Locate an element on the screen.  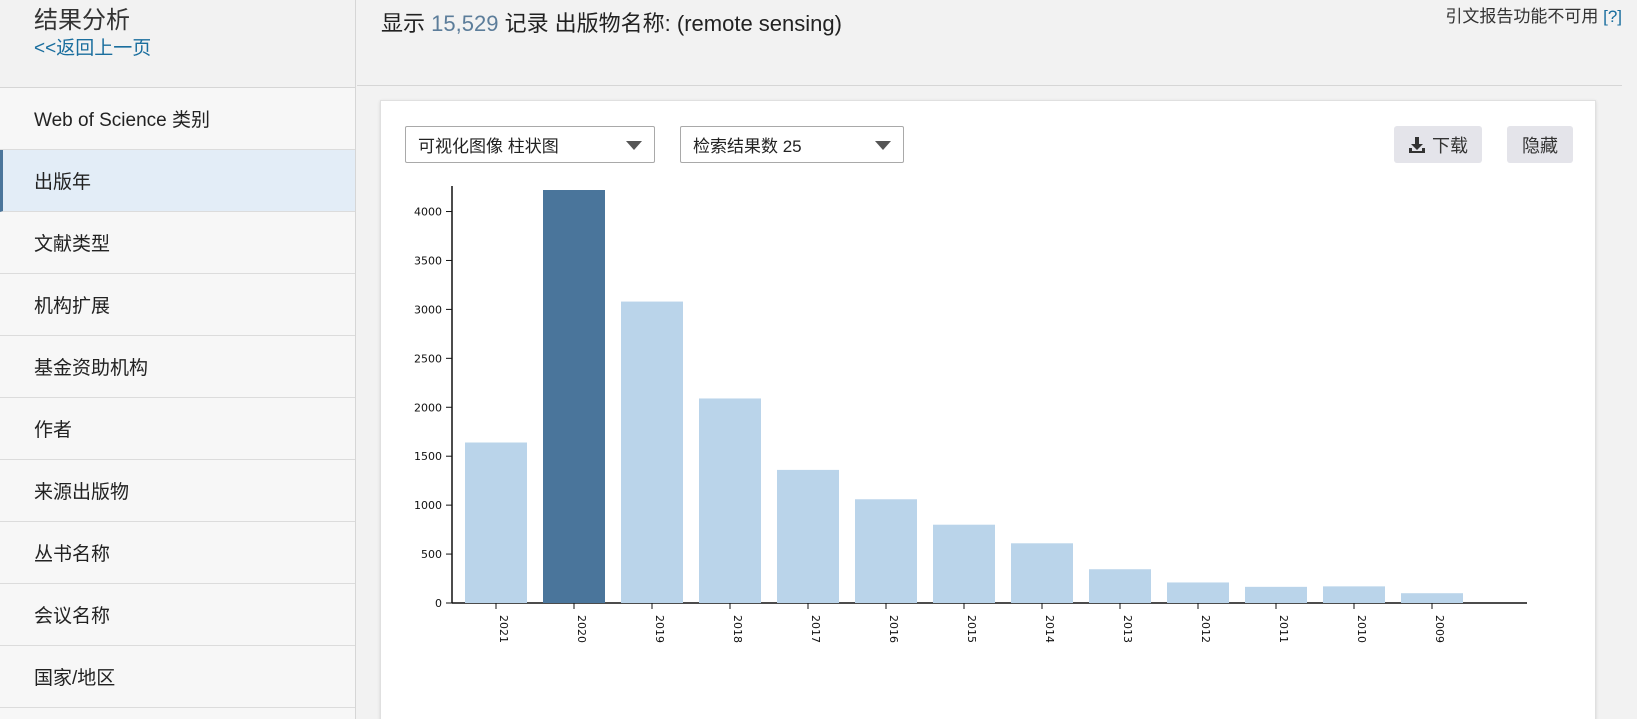
bar-2013 is located at coordinates (1120, 586).